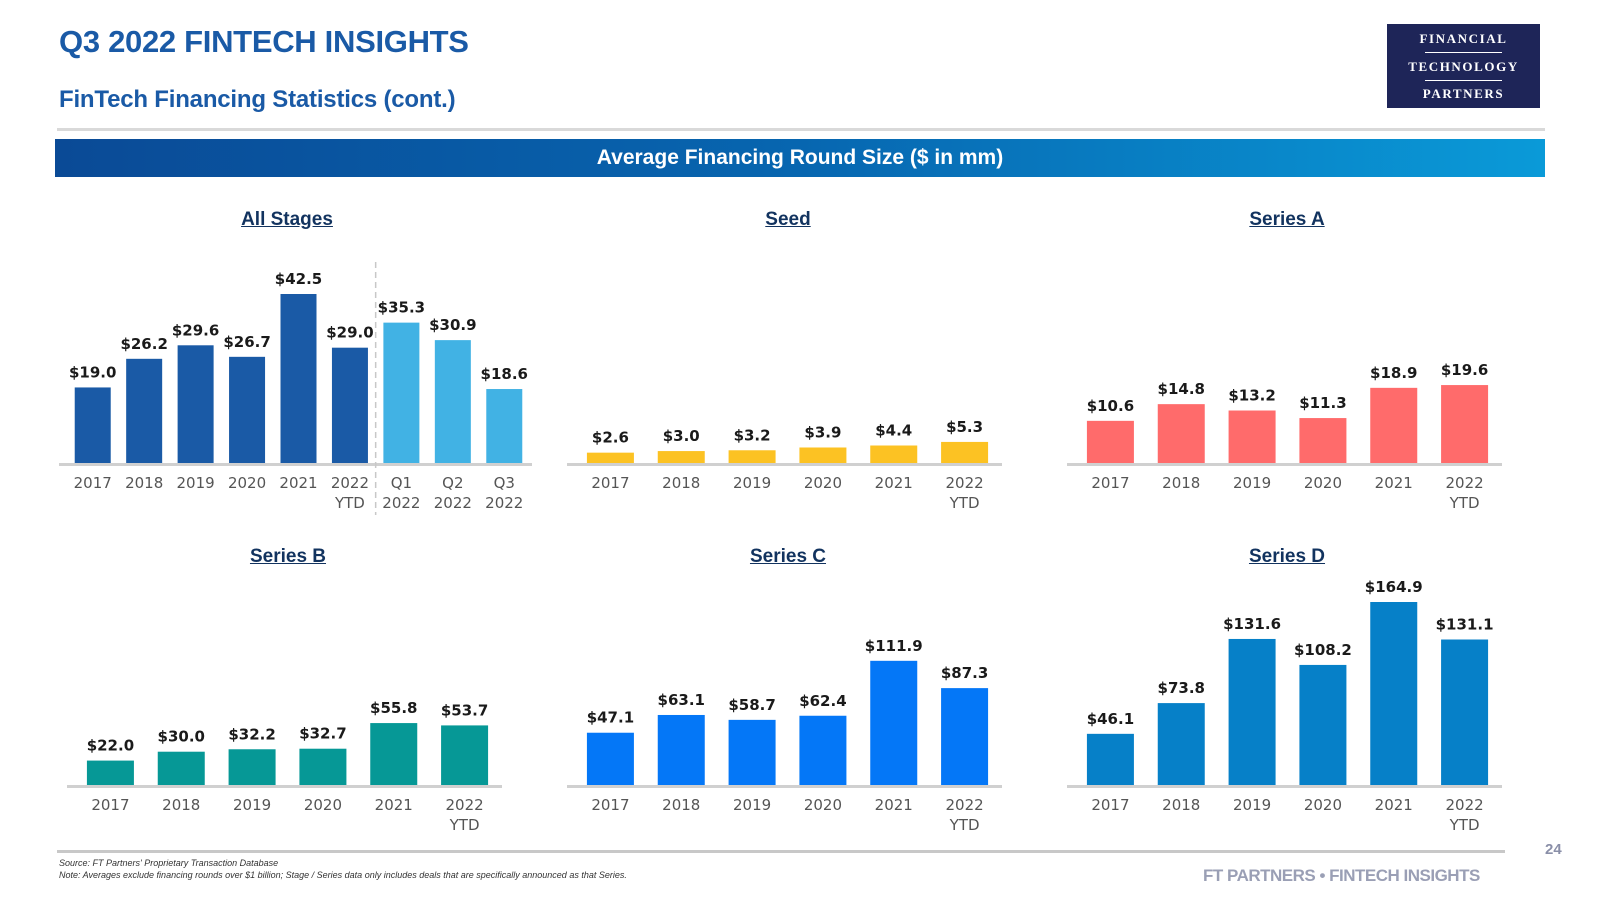  I want to click on data-label: $32.7, so click(322, 734).